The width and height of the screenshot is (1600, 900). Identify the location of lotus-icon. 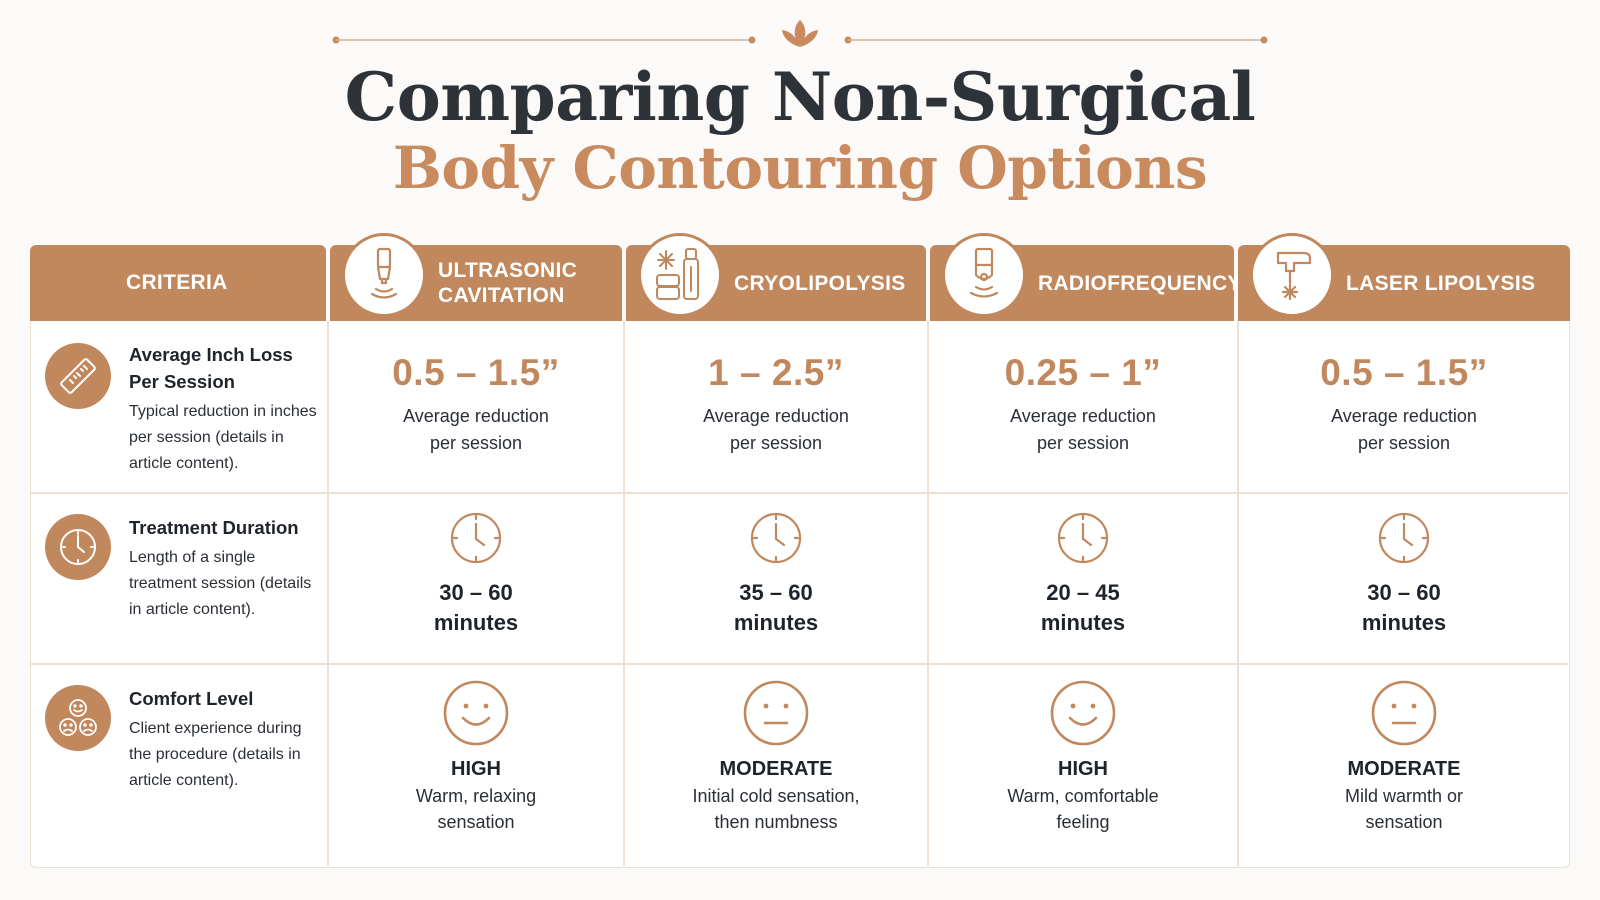
(800, 33).